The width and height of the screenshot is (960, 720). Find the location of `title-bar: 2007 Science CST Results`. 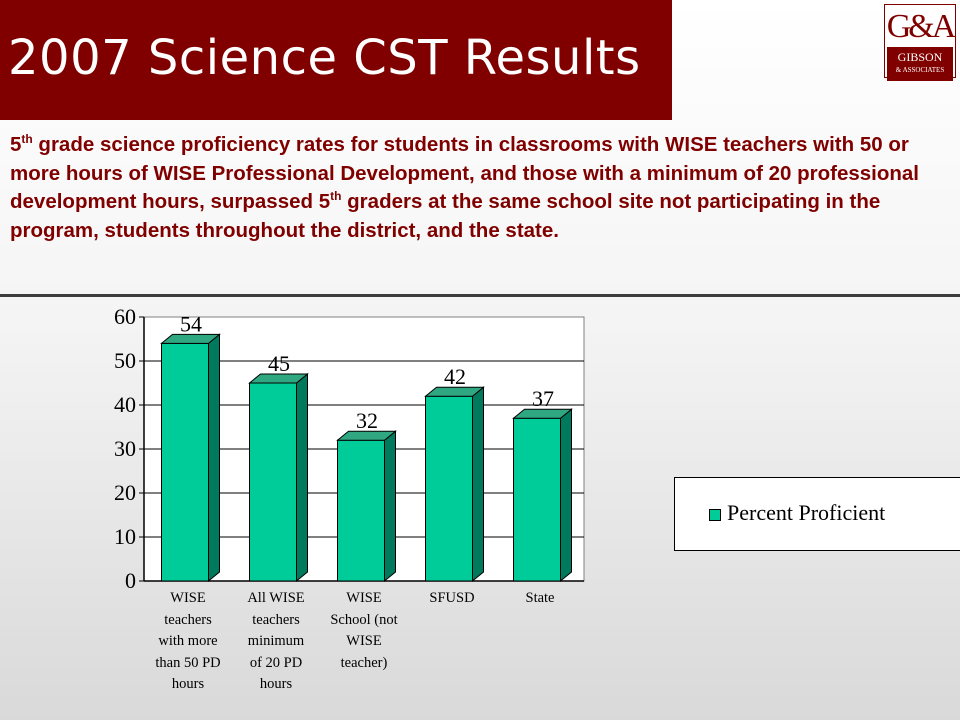

title-bar: 2007 Science CST Results is located at coordinates (336, 60).